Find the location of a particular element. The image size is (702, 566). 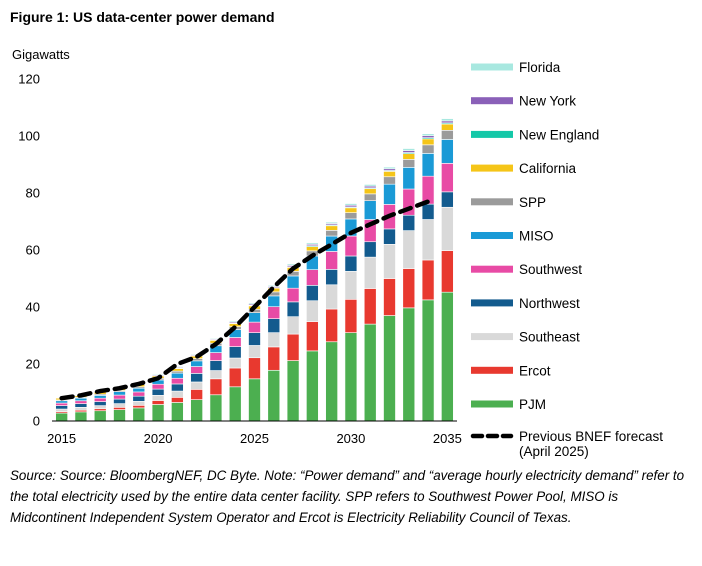

x-tick-label: 2030 is located at coordinates (350, 438).